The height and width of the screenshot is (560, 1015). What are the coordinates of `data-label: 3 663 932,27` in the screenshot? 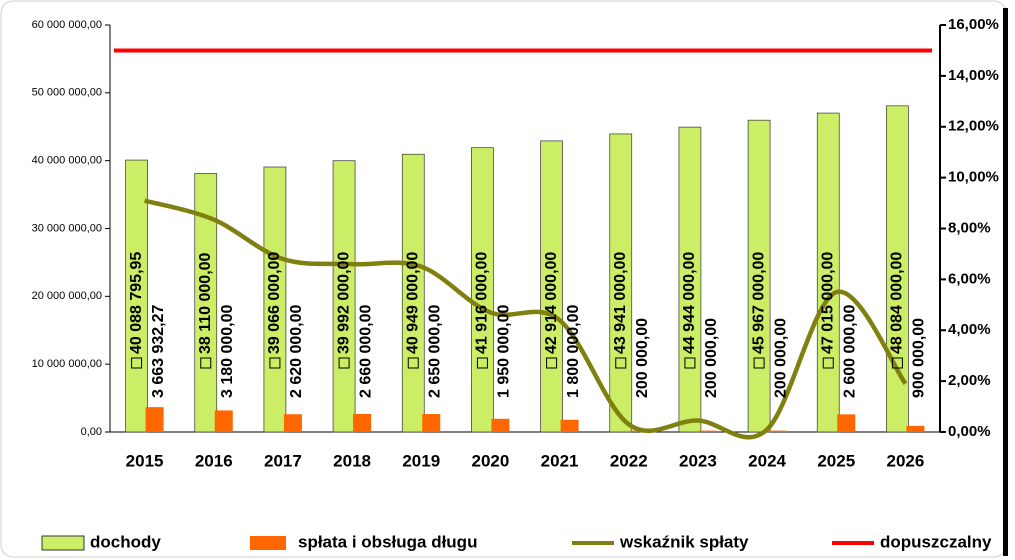 It's located at (158, 351).